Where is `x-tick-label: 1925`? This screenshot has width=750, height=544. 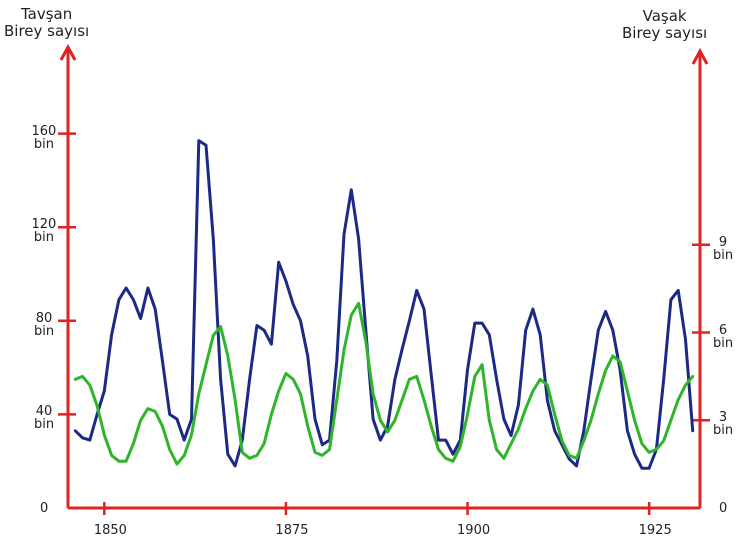
x-tick-label: 1925 is located at coordinates (655, 530).